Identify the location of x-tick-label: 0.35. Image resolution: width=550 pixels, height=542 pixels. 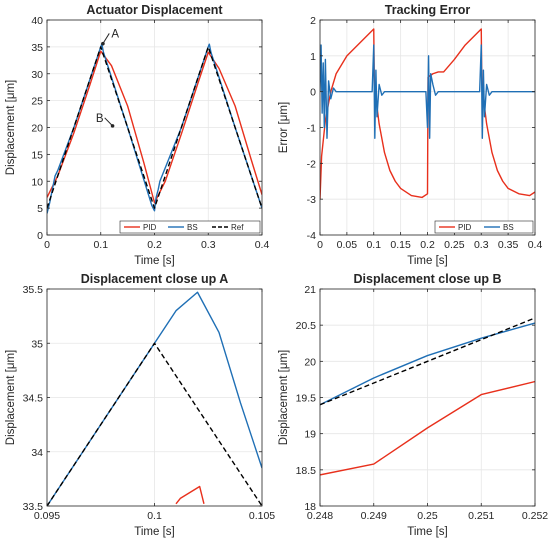
(508, 245).